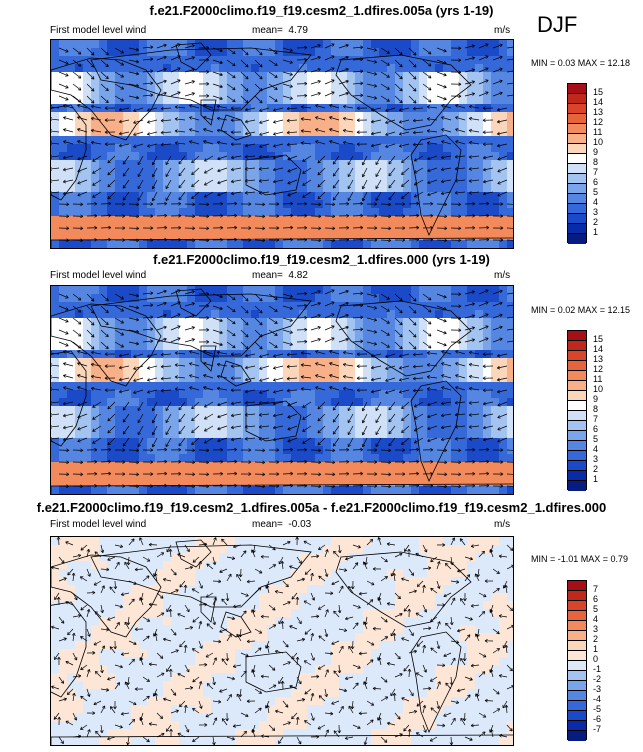 This screenshot has width=643, height=752. What do you see at coordinates (581, 63) in the screenshot?
I see `panel-1-minmax: MIN = 0.03 MAX = 12.18` at bounding box center [581, 63].